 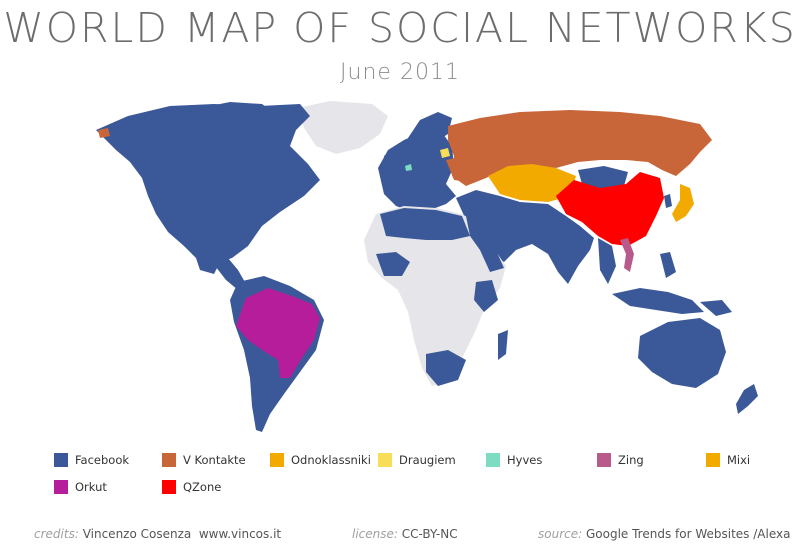 What do you see at coordinates (104, 133) in the screenshot?
I see `region-alaska-tip` at bounding box center [104, 133].